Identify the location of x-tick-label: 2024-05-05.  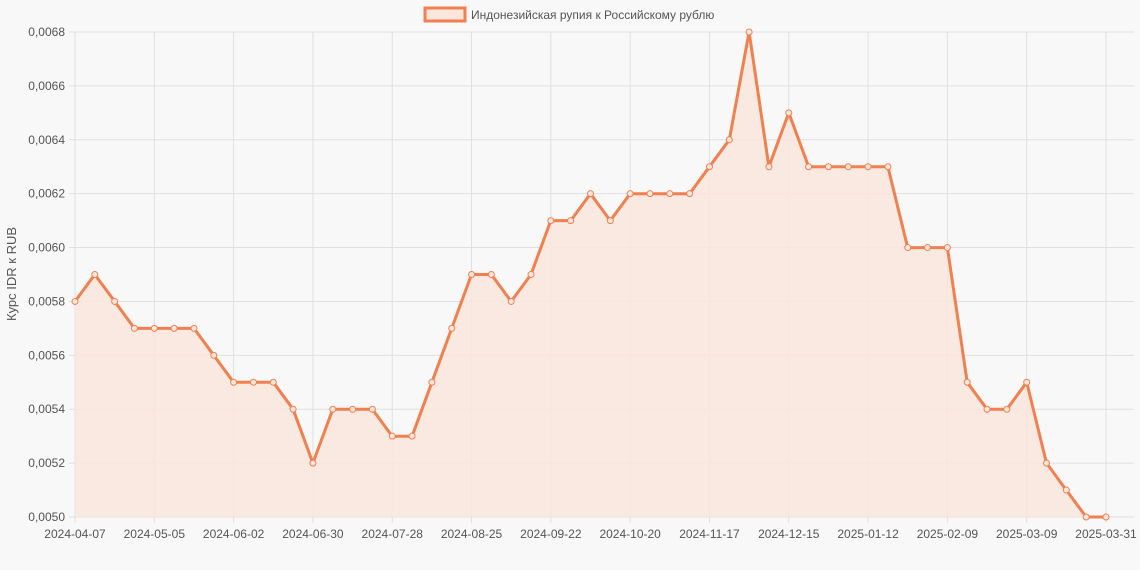
(155, 534).